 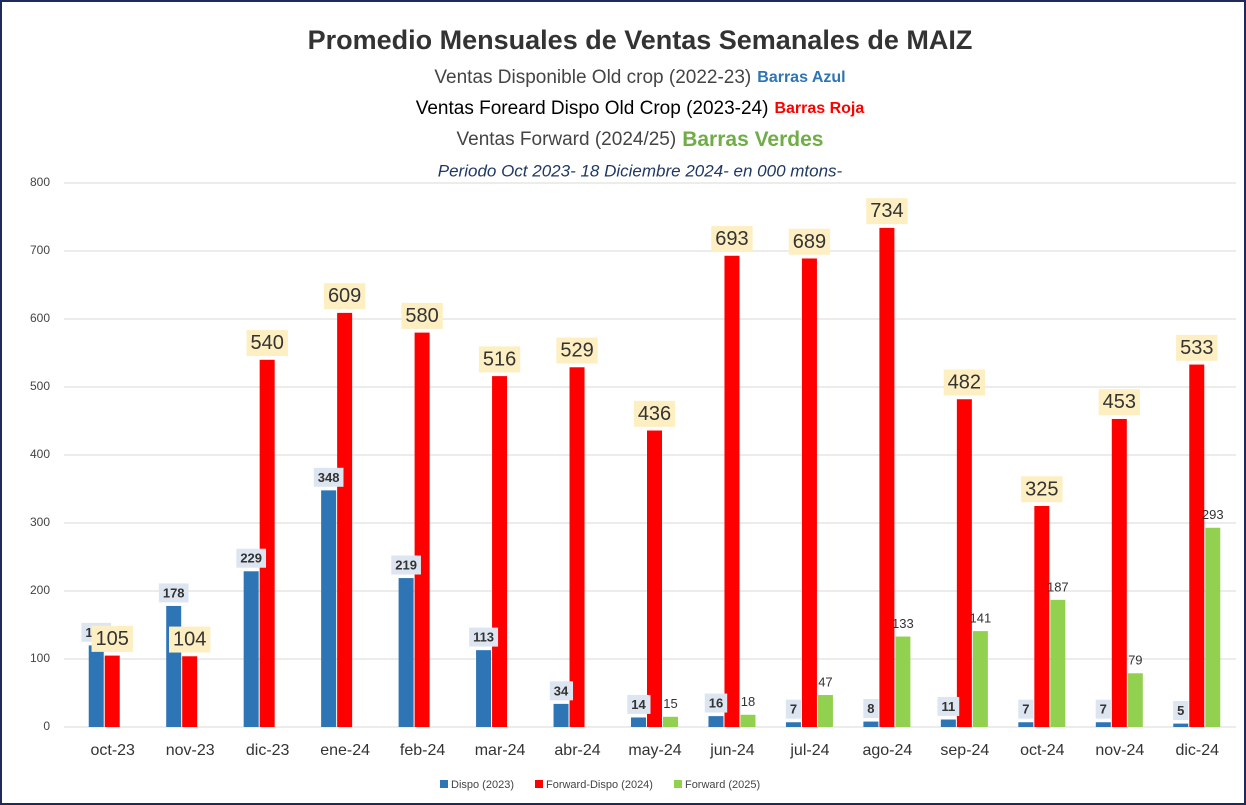 I want to click on data-label-group: 79, so click(x=1135, y=660).